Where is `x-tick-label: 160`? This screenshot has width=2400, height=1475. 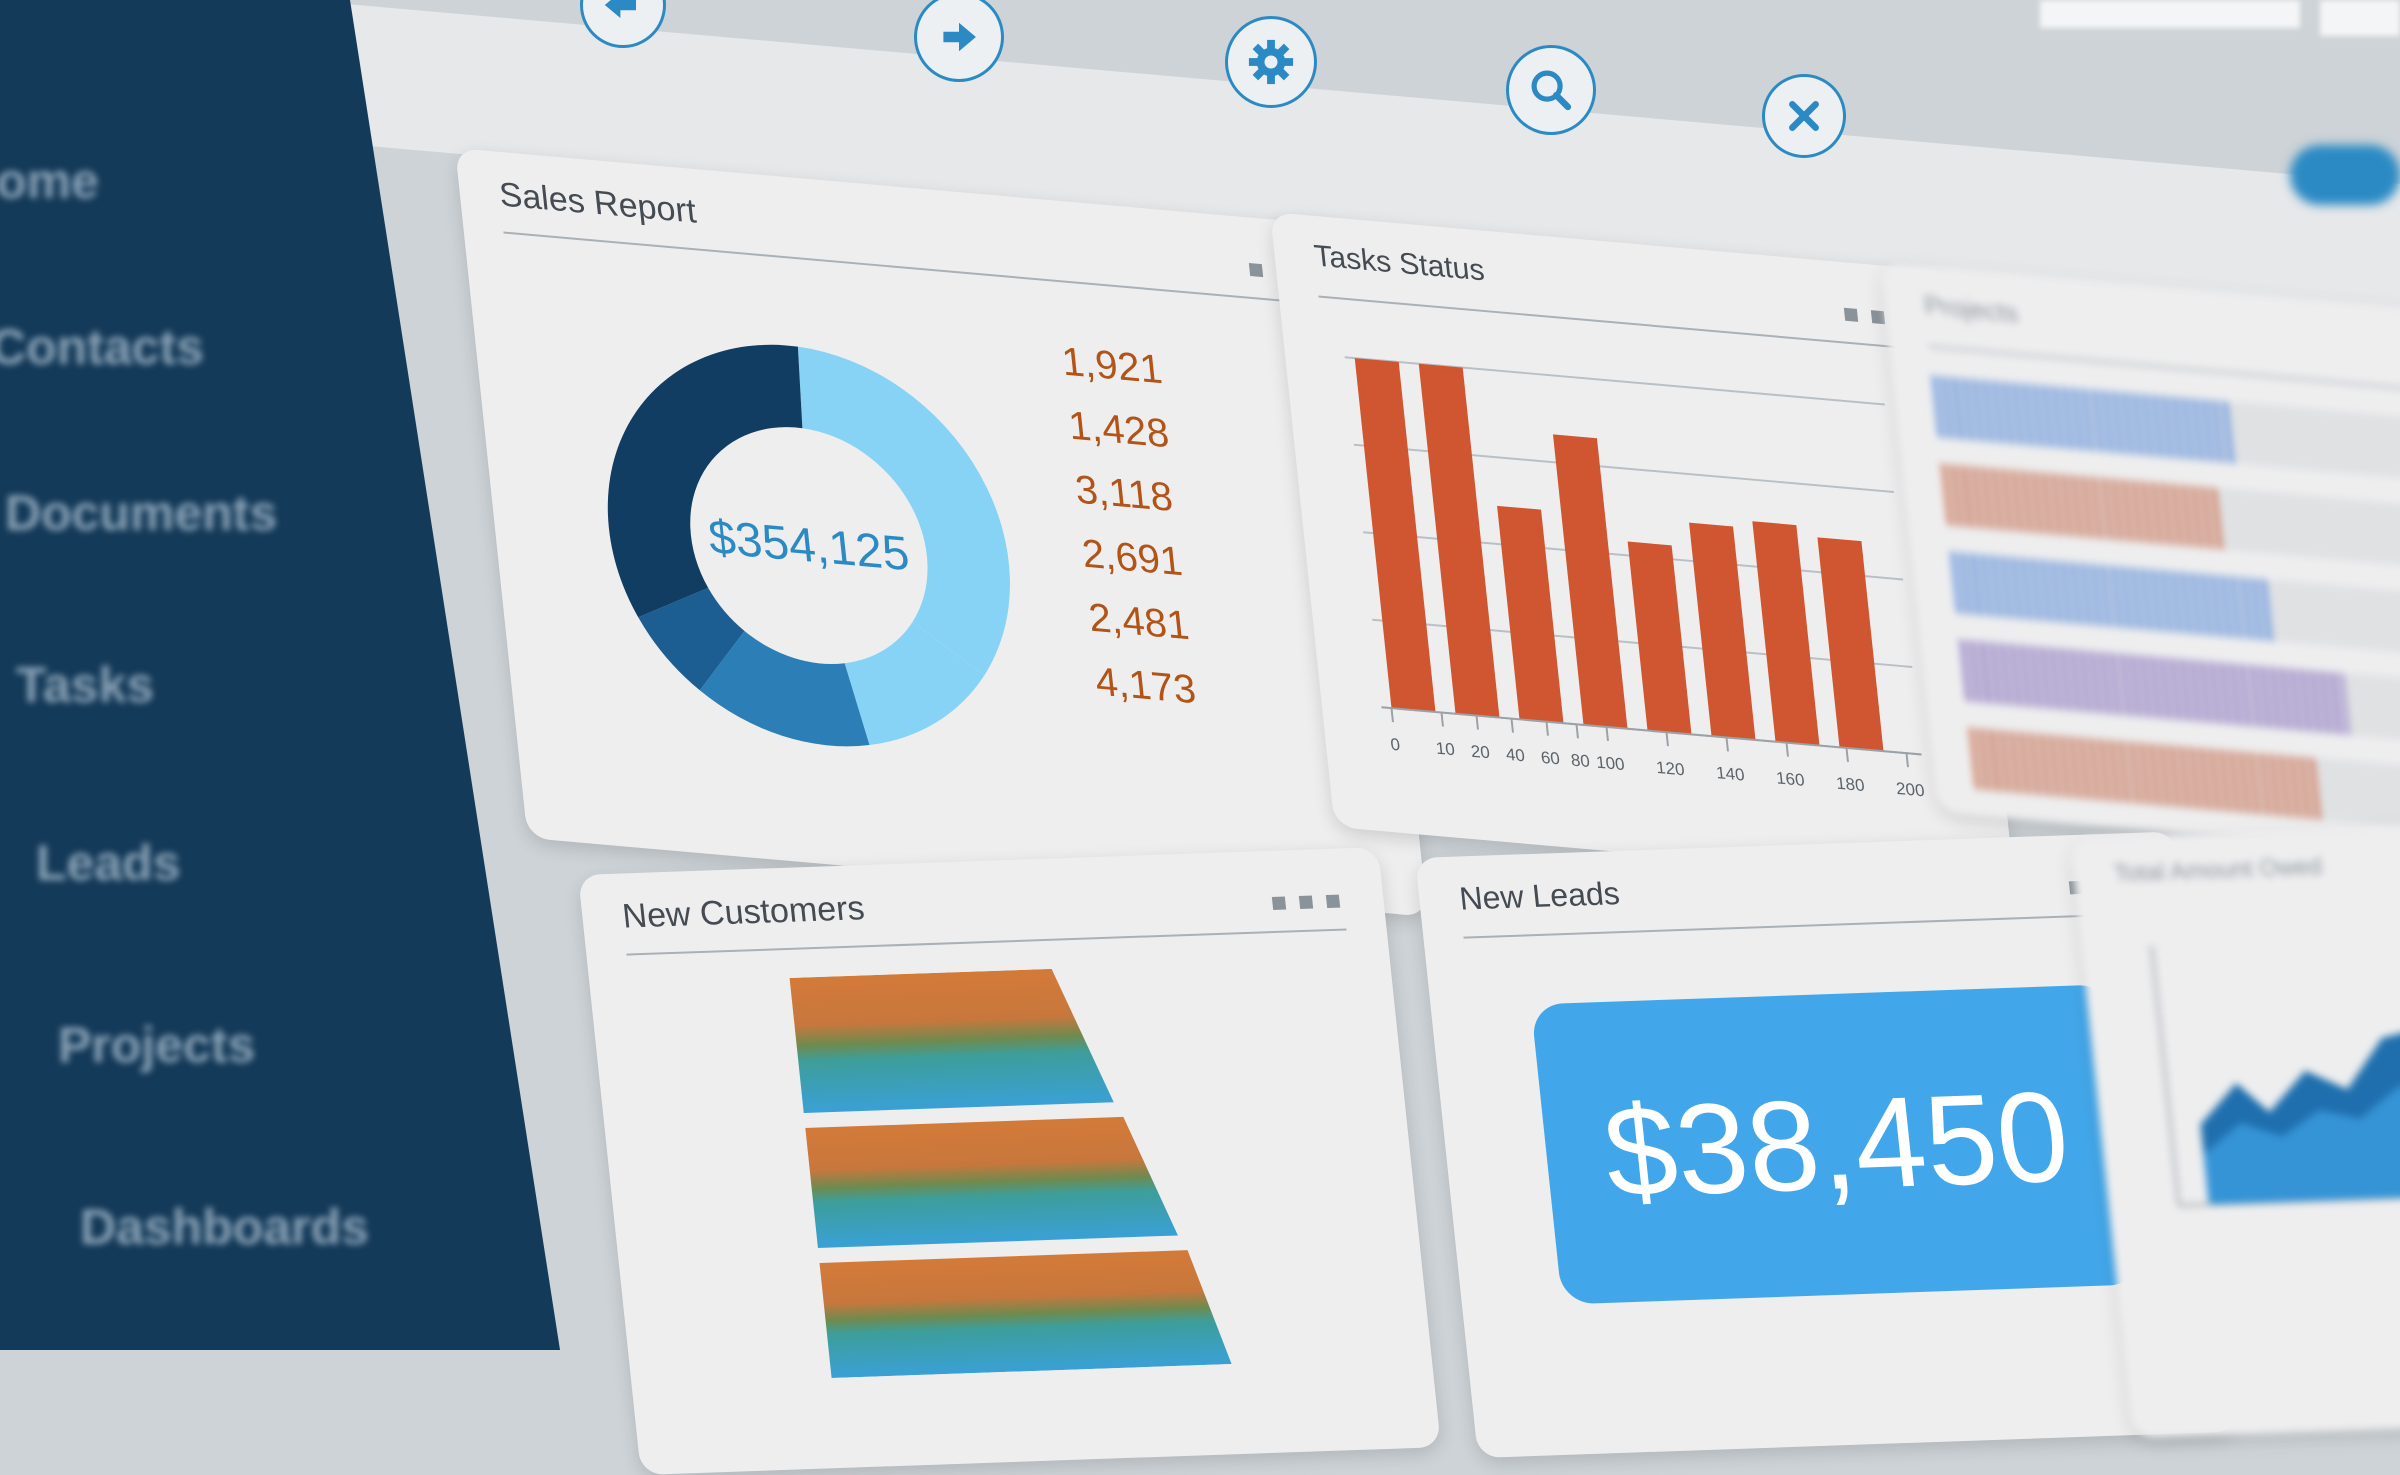
x-tick-label: 160 is located at coordinates (1790, 779).